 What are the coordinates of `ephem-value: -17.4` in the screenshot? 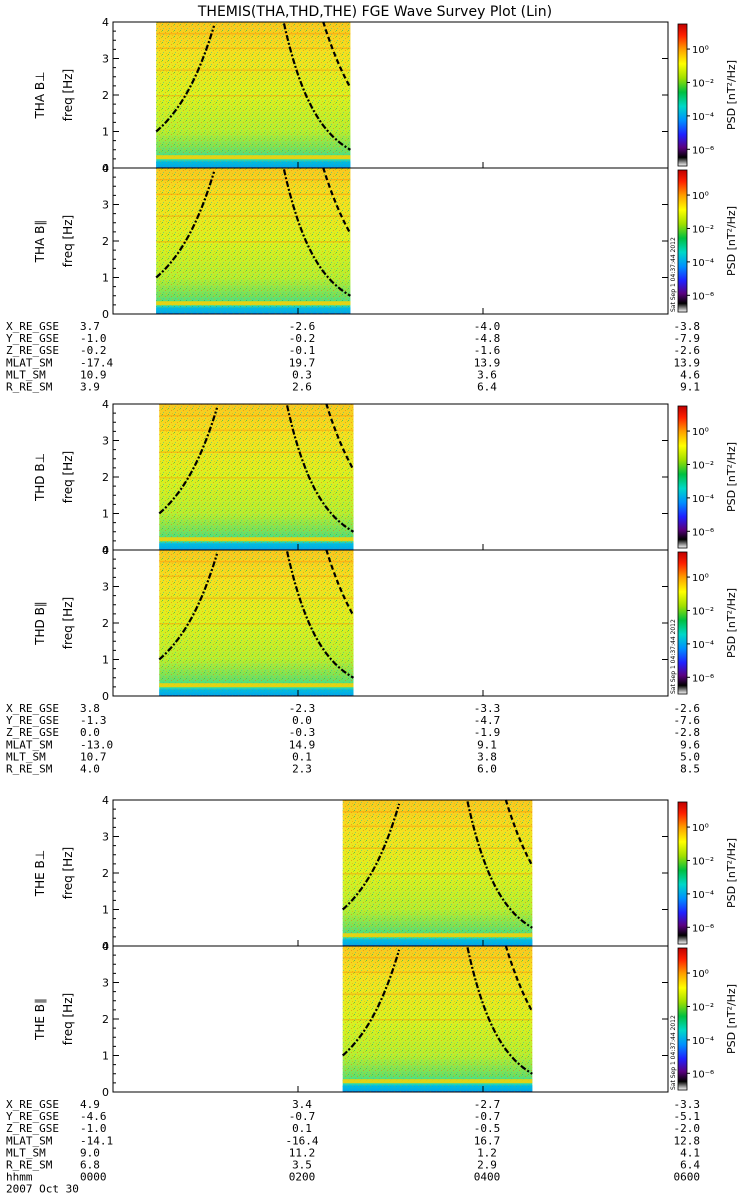 It's located at (96, 362).